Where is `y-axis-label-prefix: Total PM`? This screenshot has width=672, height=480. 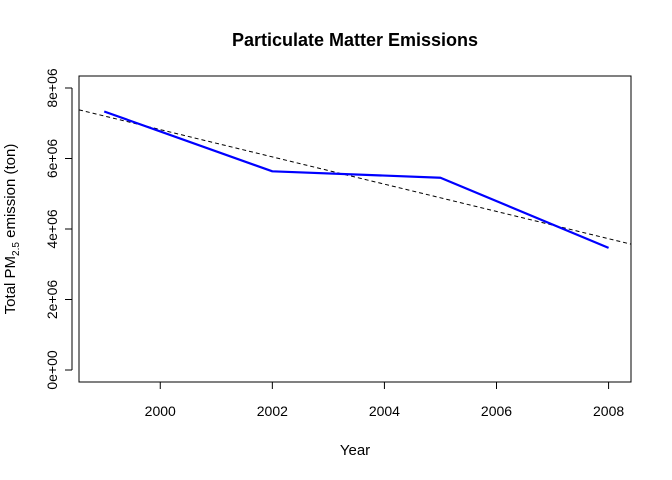 y-axis-label-prefix: Total PM is located at coordinates (10, 285).